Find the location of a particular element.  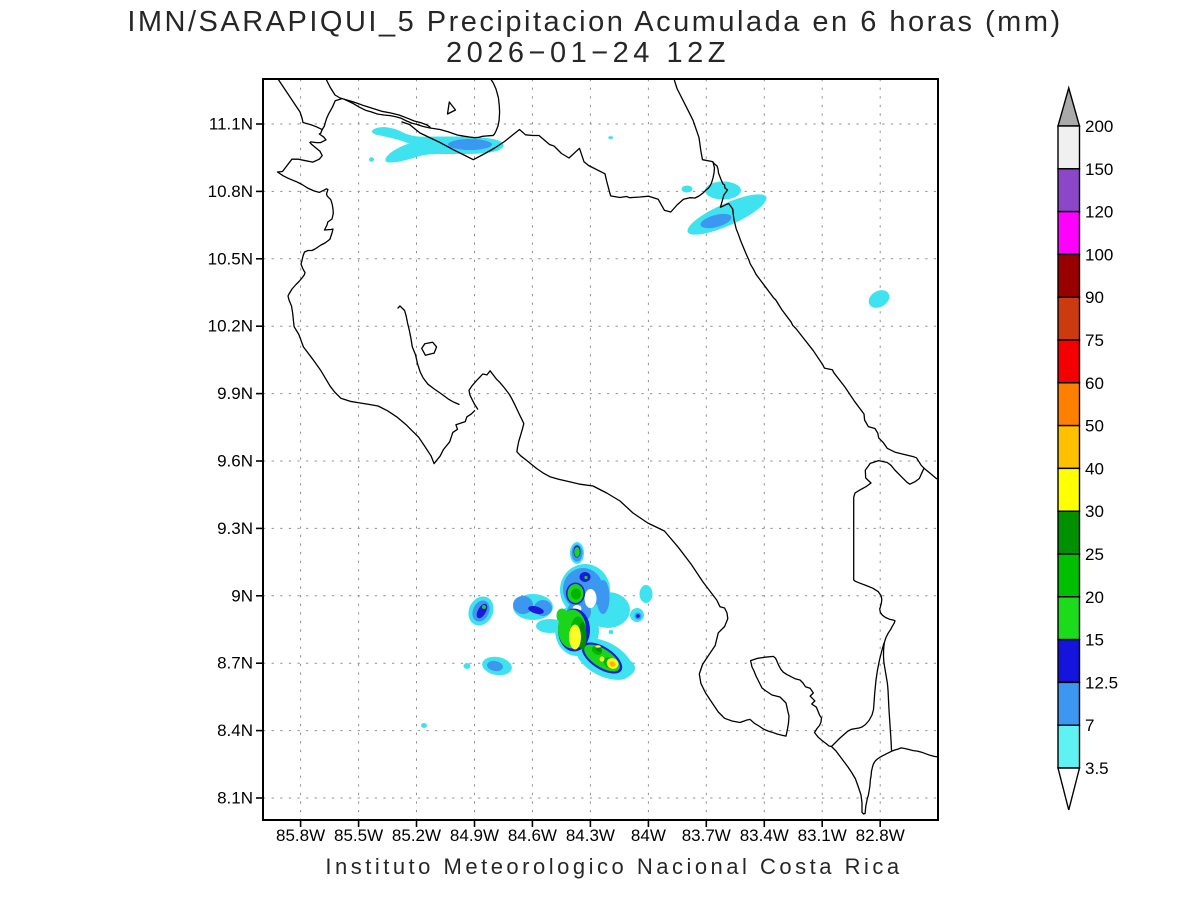

svg-text: 84.6W is located at coordinates (532, 835).